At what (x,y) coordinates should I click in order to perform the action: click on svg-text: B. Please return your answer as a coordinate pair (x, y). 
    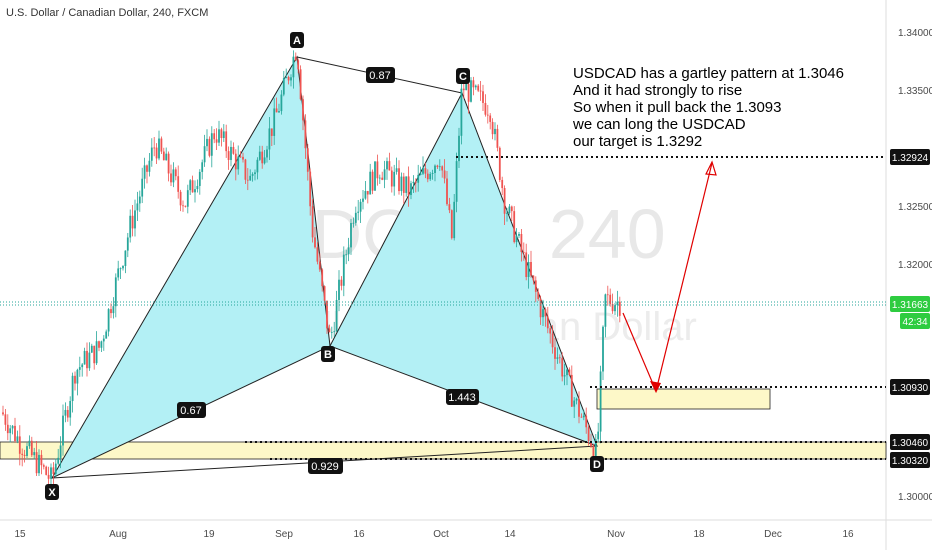
    Looking at the image, I should click on (328, 355).